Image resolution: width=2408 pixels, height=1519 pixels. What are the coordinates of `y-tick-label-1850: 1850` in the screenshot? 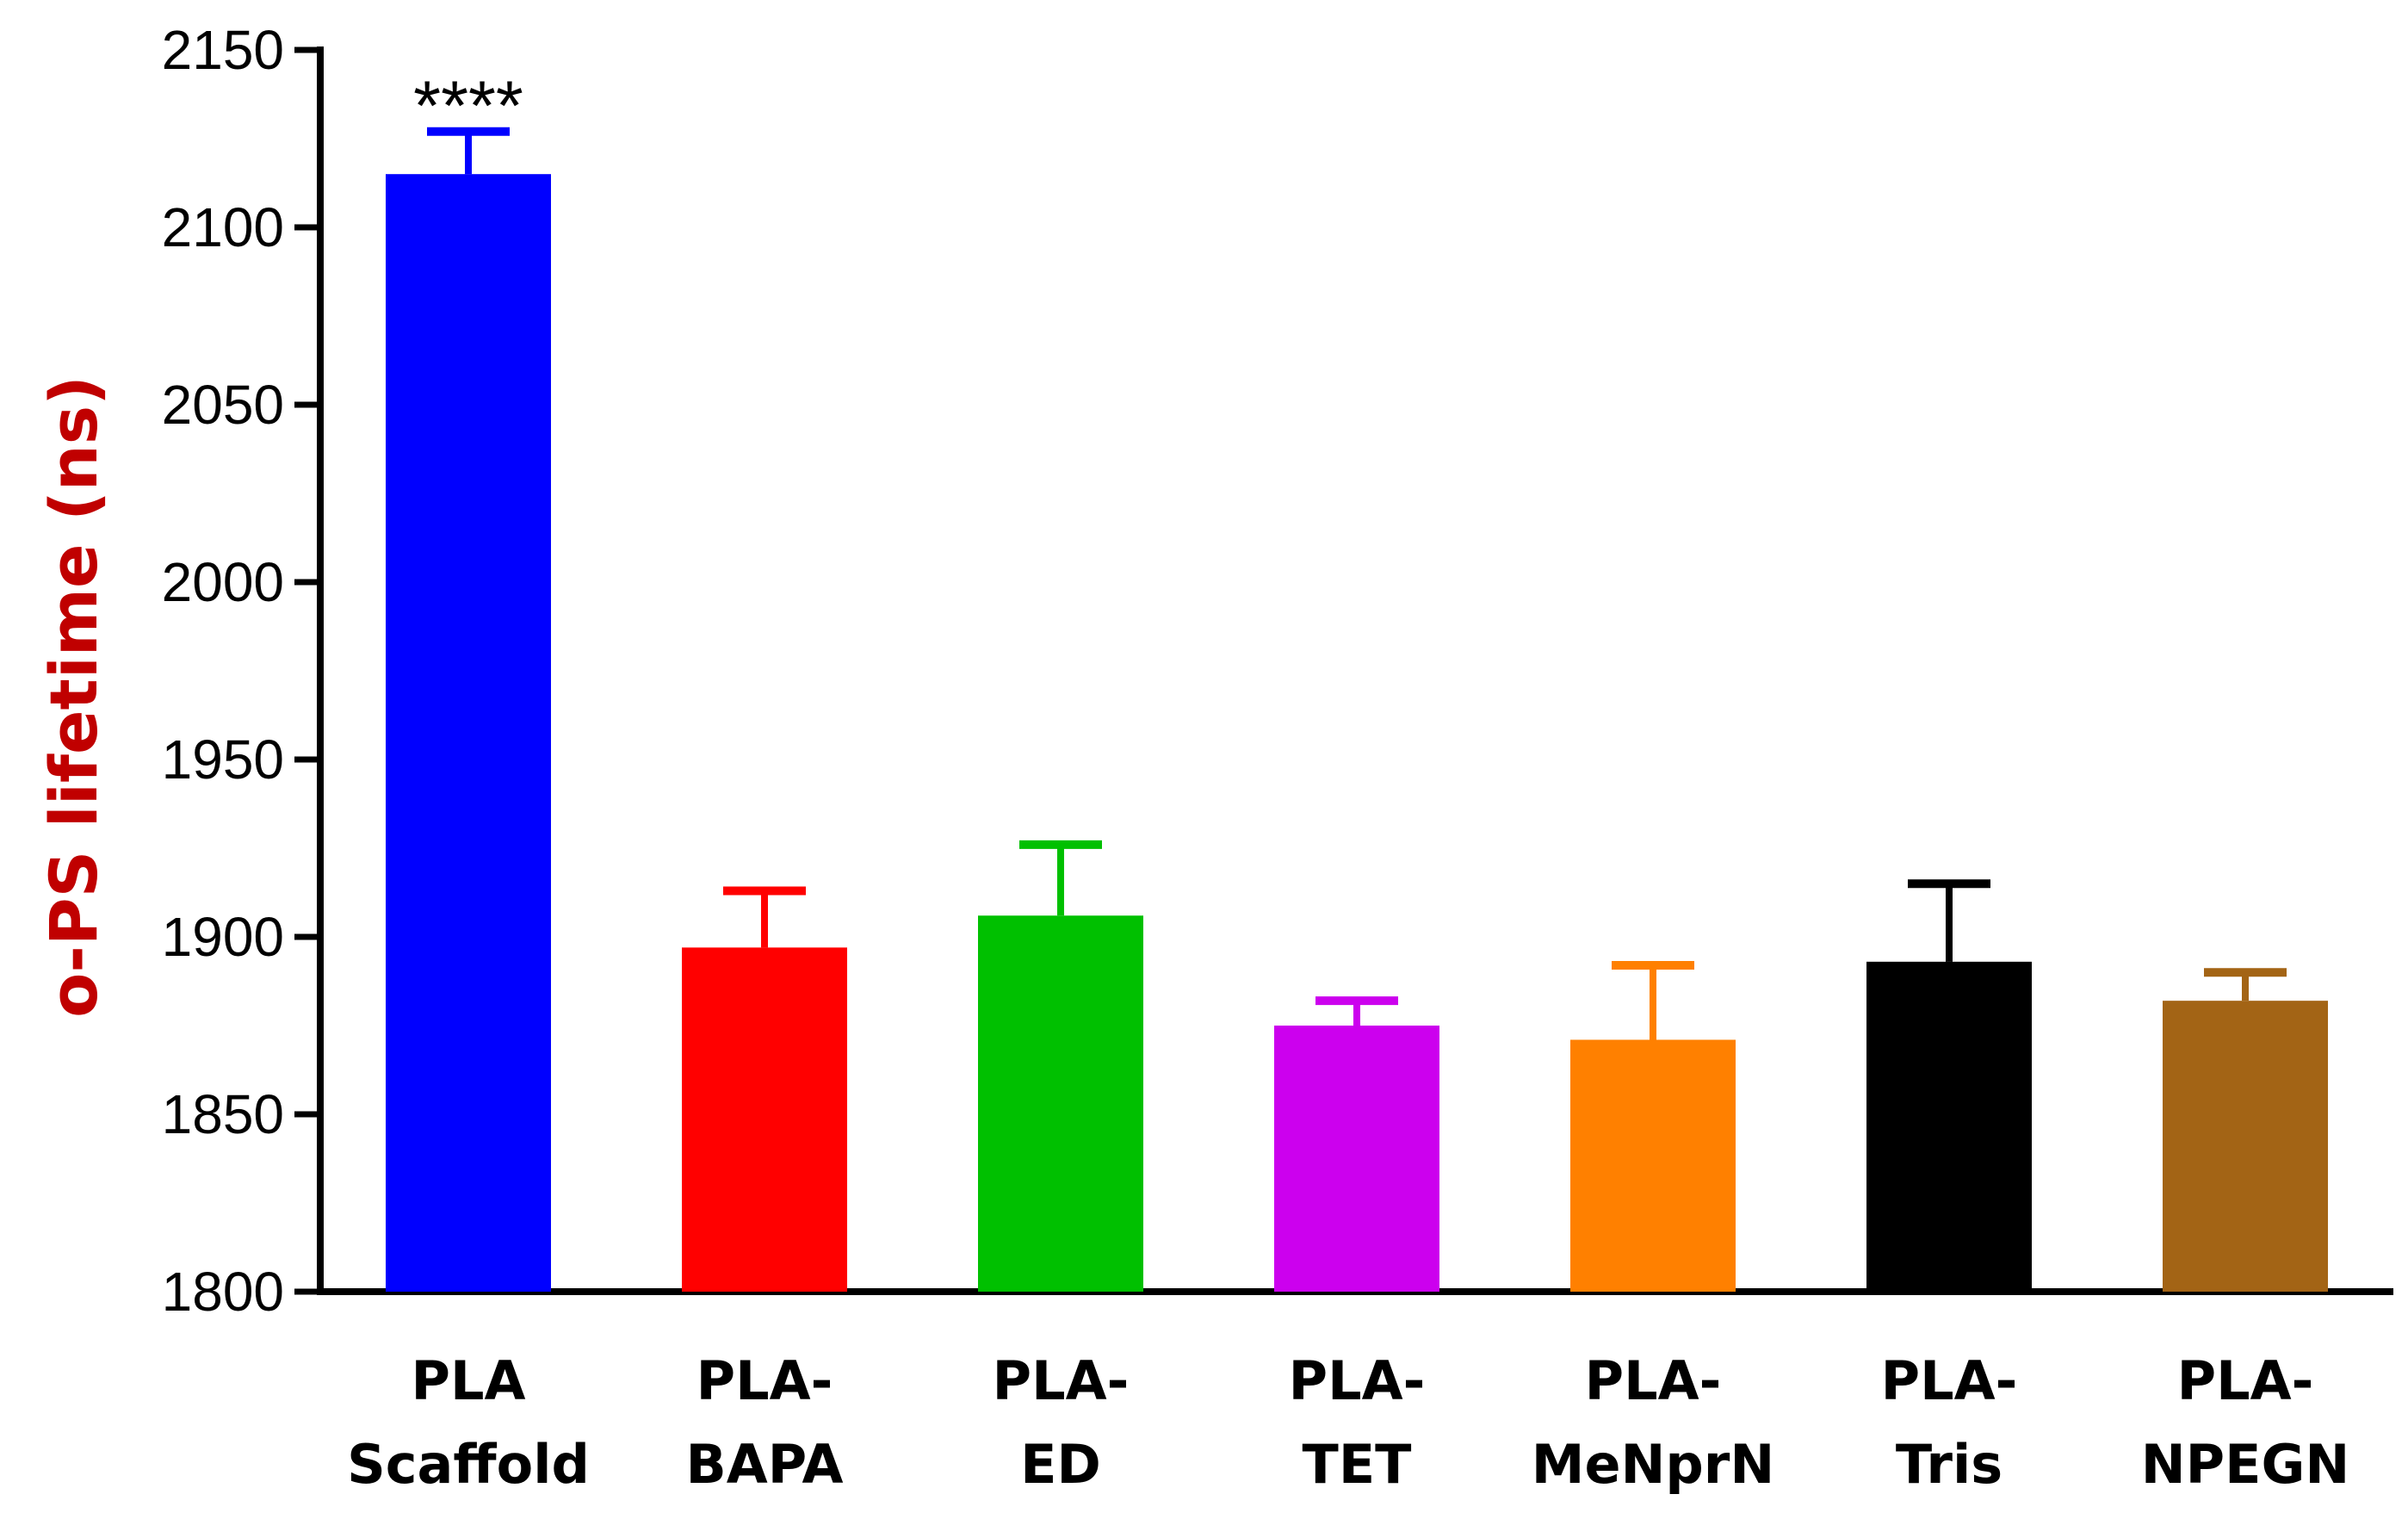 It's located at (223, 1114).